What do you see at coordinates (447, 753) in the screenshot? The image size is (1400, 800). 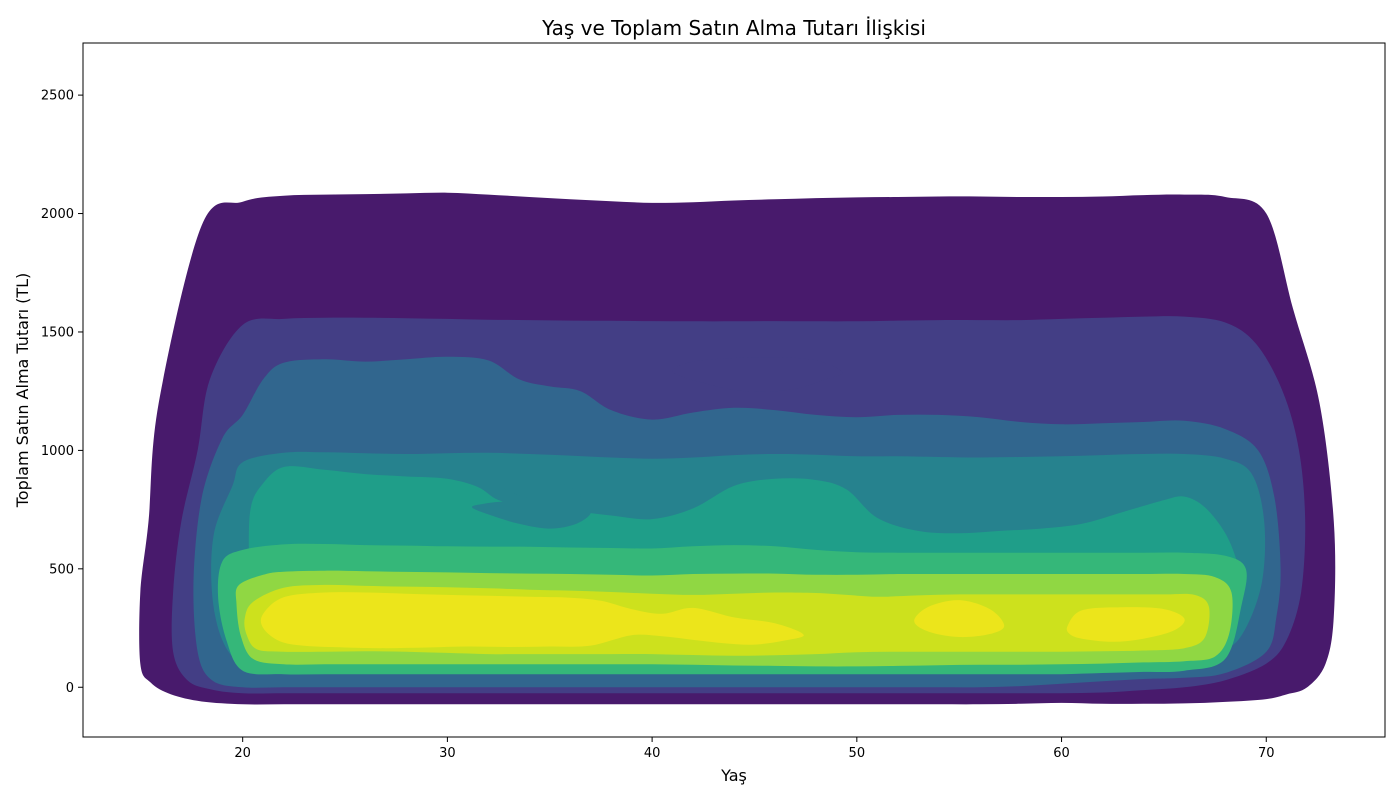 I see `x-tick-label-30: 30` at bounding box center [447, 753].